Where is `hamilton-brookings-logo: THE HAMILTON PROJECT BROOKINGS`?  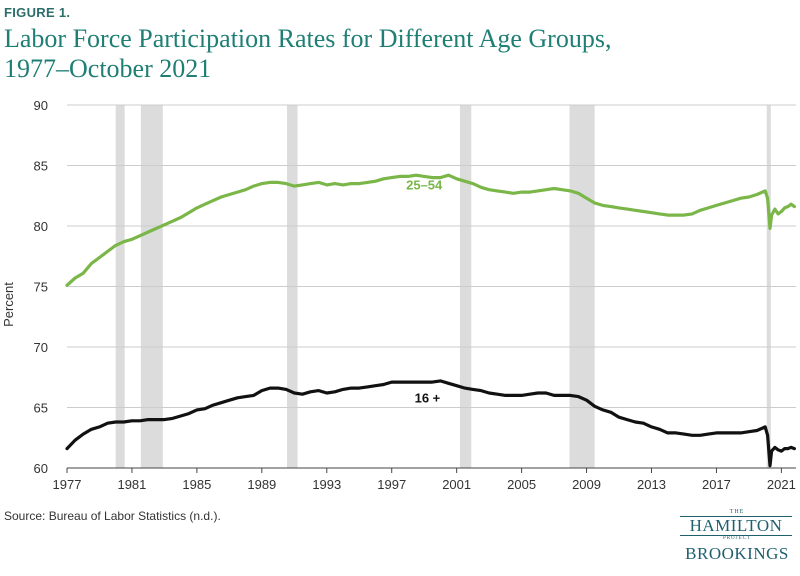 hamilton-brookings-logo: THE HAMILTON PROJECT BROOKINGS is located at coordinates (737, 538).